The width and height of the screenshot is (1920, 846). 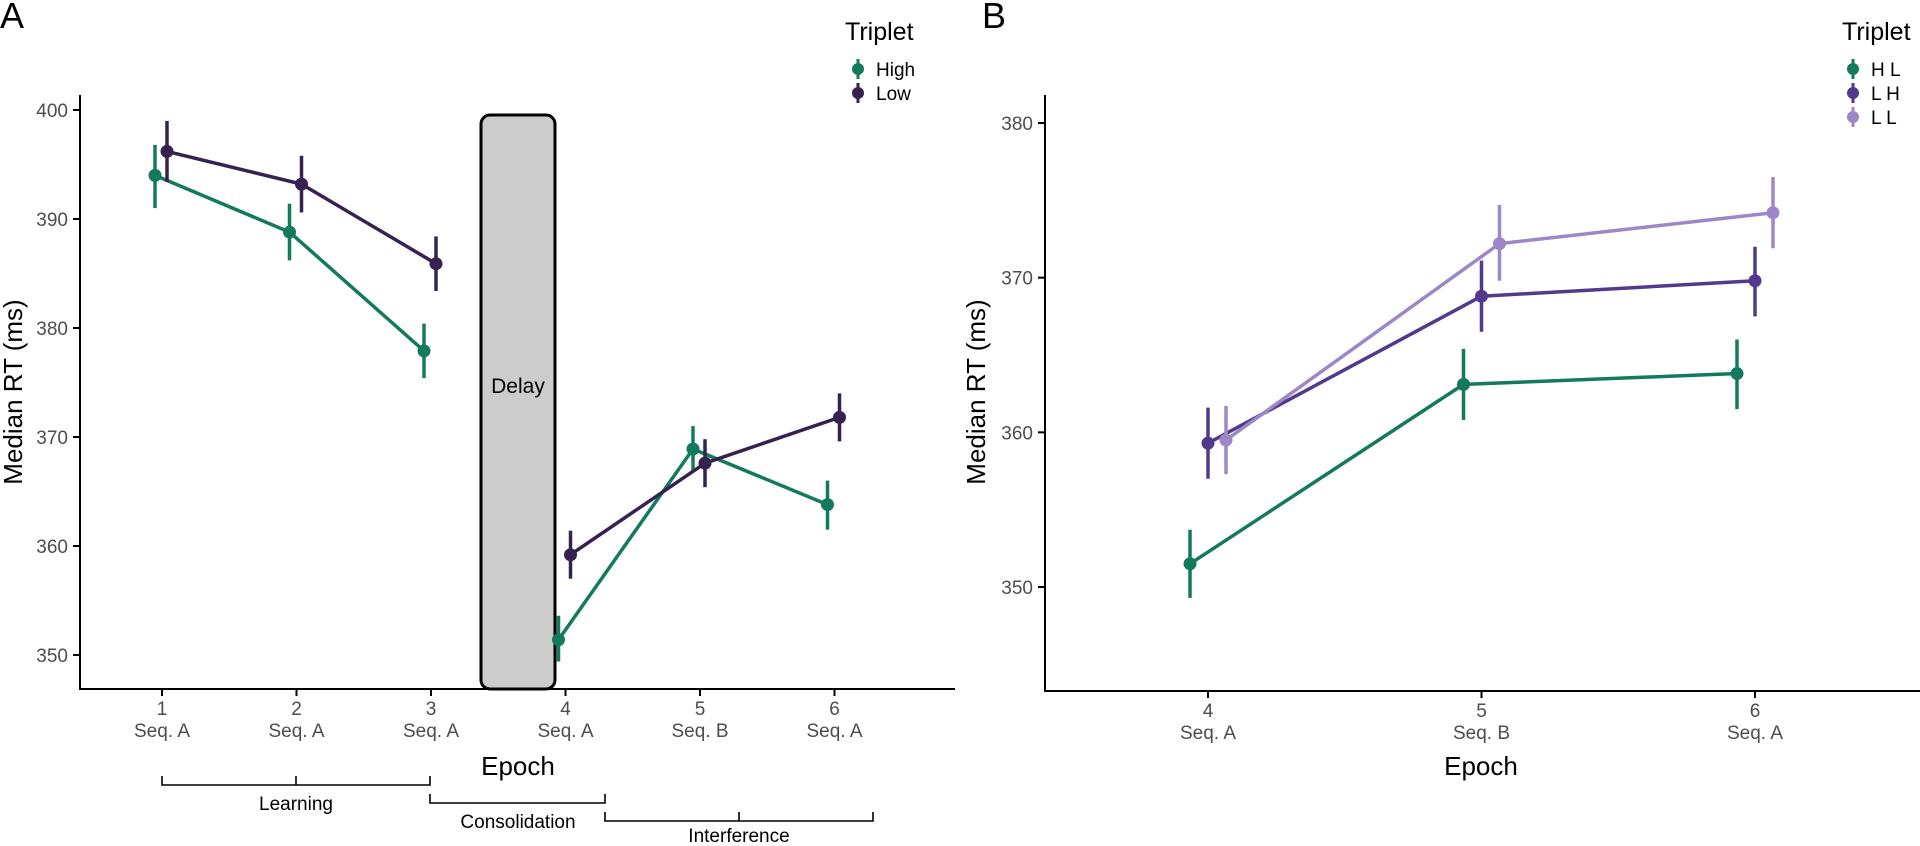 What do you see at coordinates (12, 18) in the screenshot?
I see `panel-a-label: A` at bounding box center [12, 18].